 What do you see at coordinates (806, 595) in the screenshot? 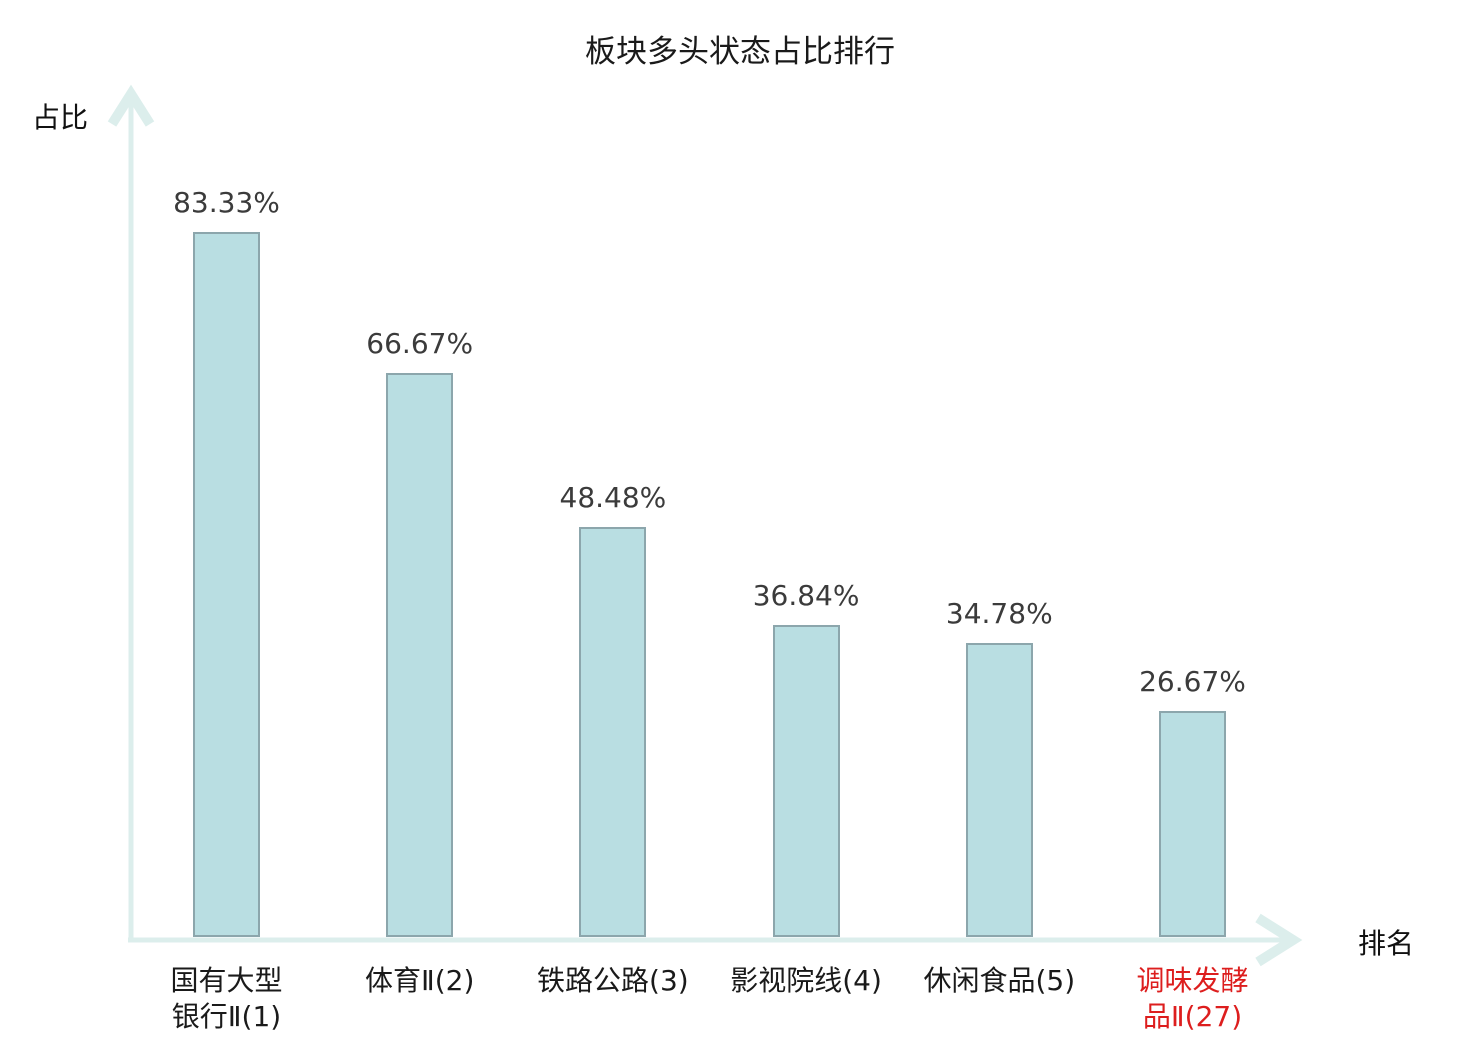
I see `bar-value-label: 36.84%` at bounding box center [806, 595].